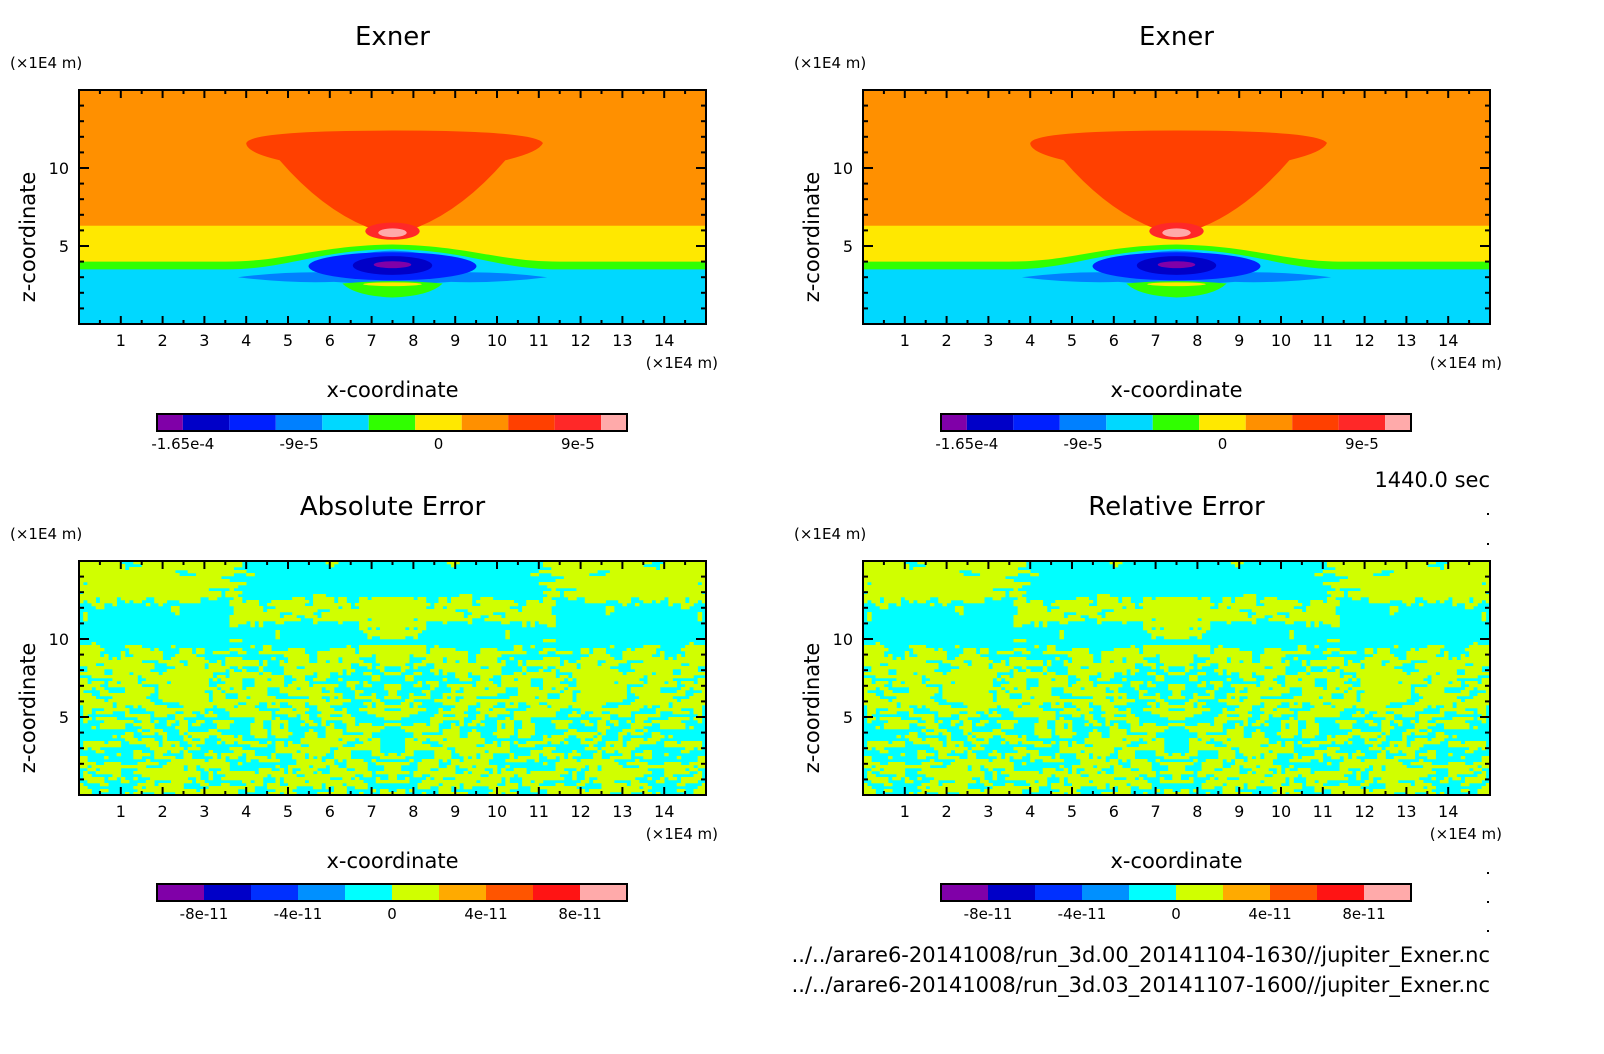 The width and height of the screenshot is (1604, 1054). What do you see at coordinates (682, 834) in the screenshot?
I see `x-unit-label: (×1E4 m)` at bounding box center [682, 834].